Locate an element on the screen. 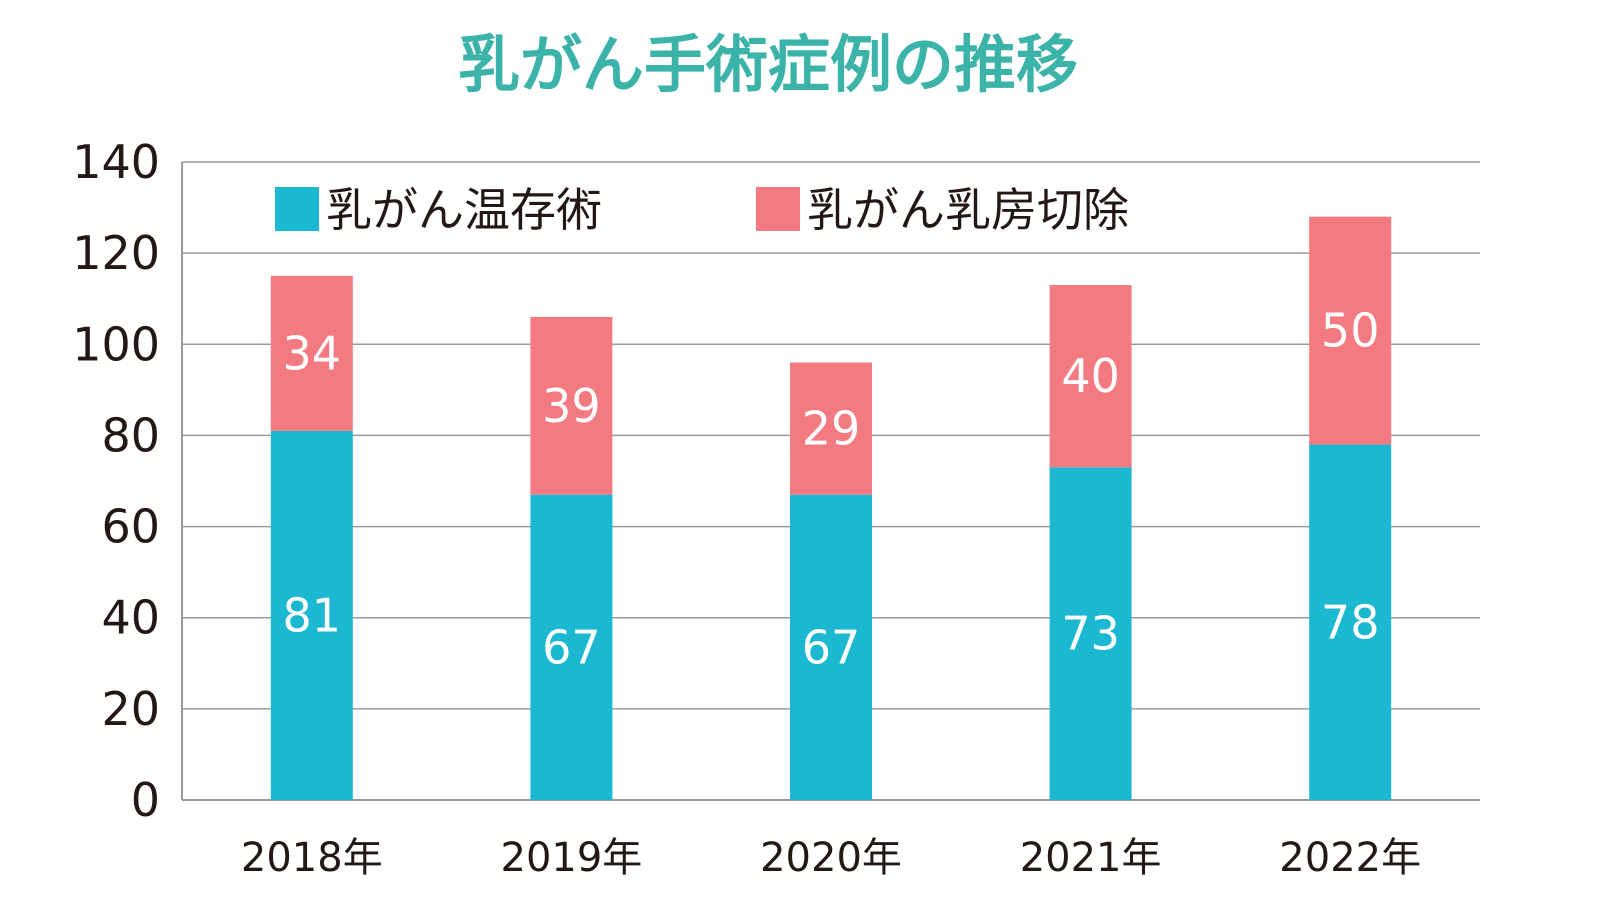 Image resolution: width=1610 pixels, height=903 pixels. y-tick-label: 120 is located at coordinates (116, 253).